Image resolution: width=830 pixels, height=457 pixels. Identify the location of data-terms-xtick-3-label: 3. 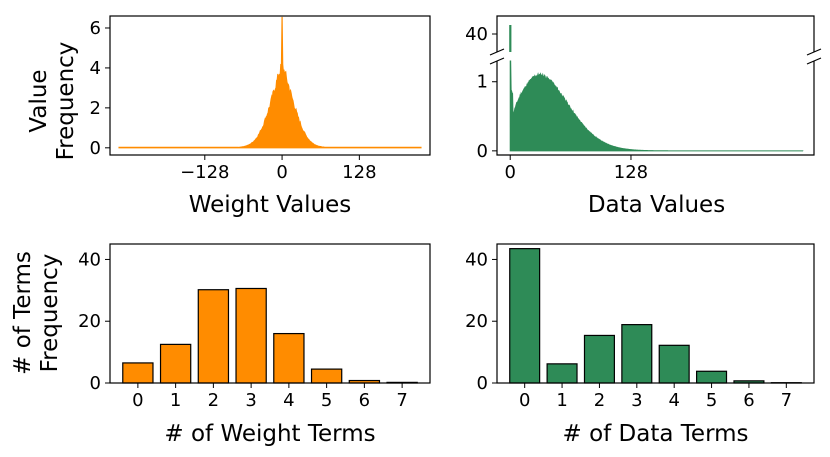
(636, 400).